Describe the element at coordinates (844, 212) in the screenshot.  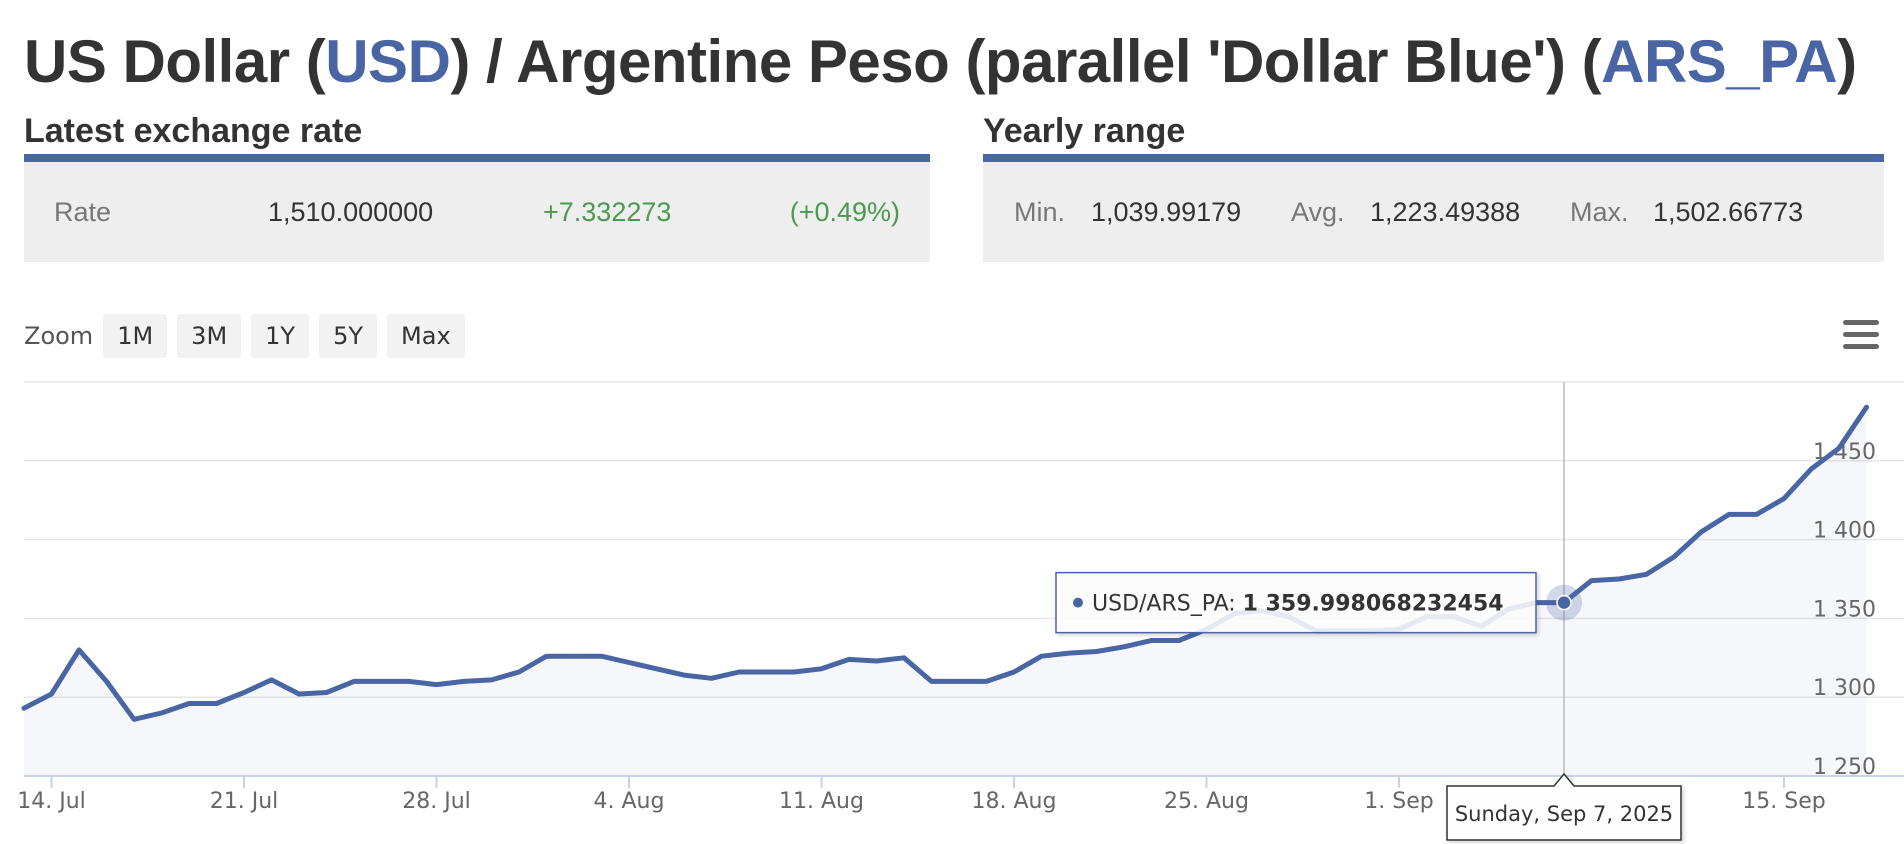
I see `rate-change-percent: (+0.49%)` at that location.